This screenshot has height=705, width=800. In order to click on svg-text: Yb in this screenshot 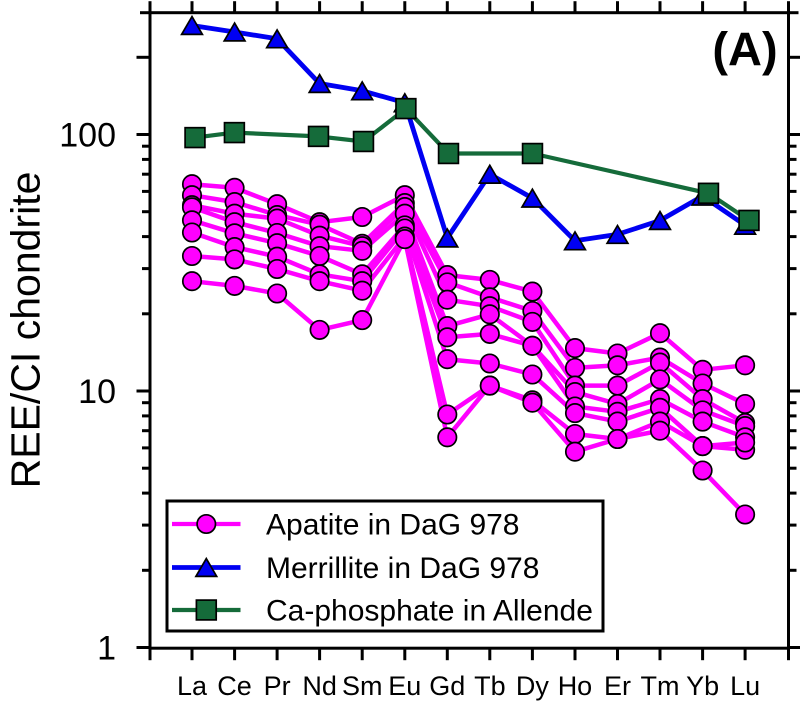, I will do `click(702, 686)`.